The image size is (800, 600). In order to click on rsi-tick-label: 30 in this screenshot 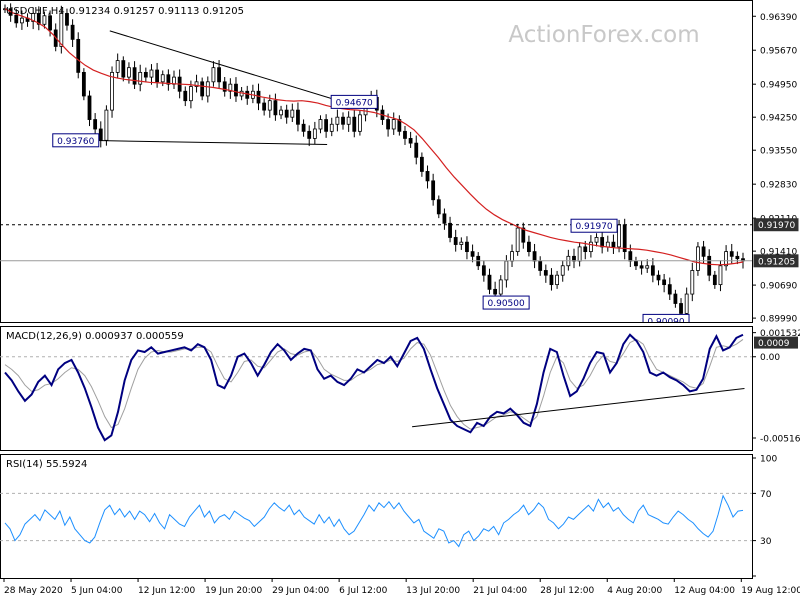, I will do `click(766, 542)`.